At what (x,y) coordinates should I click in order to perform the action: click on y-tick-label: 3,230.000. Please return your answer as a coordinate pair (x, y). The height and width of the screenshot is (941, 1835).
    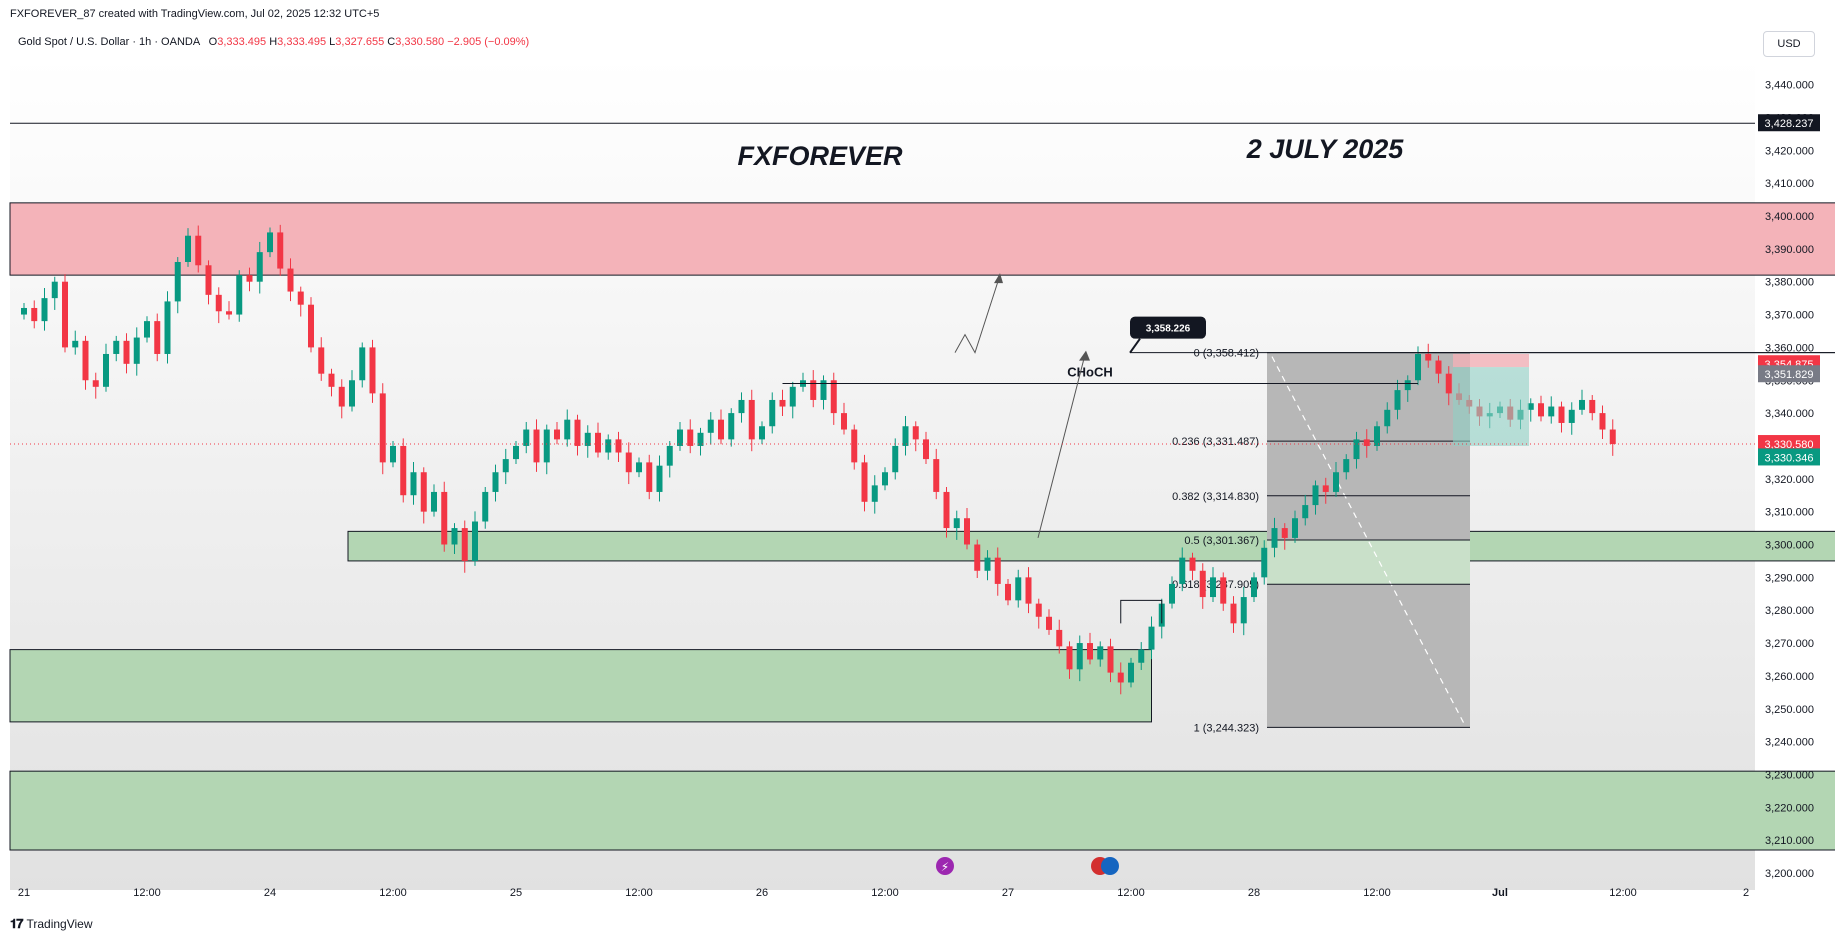
    Looking at the image, I should click on (1789, 775).